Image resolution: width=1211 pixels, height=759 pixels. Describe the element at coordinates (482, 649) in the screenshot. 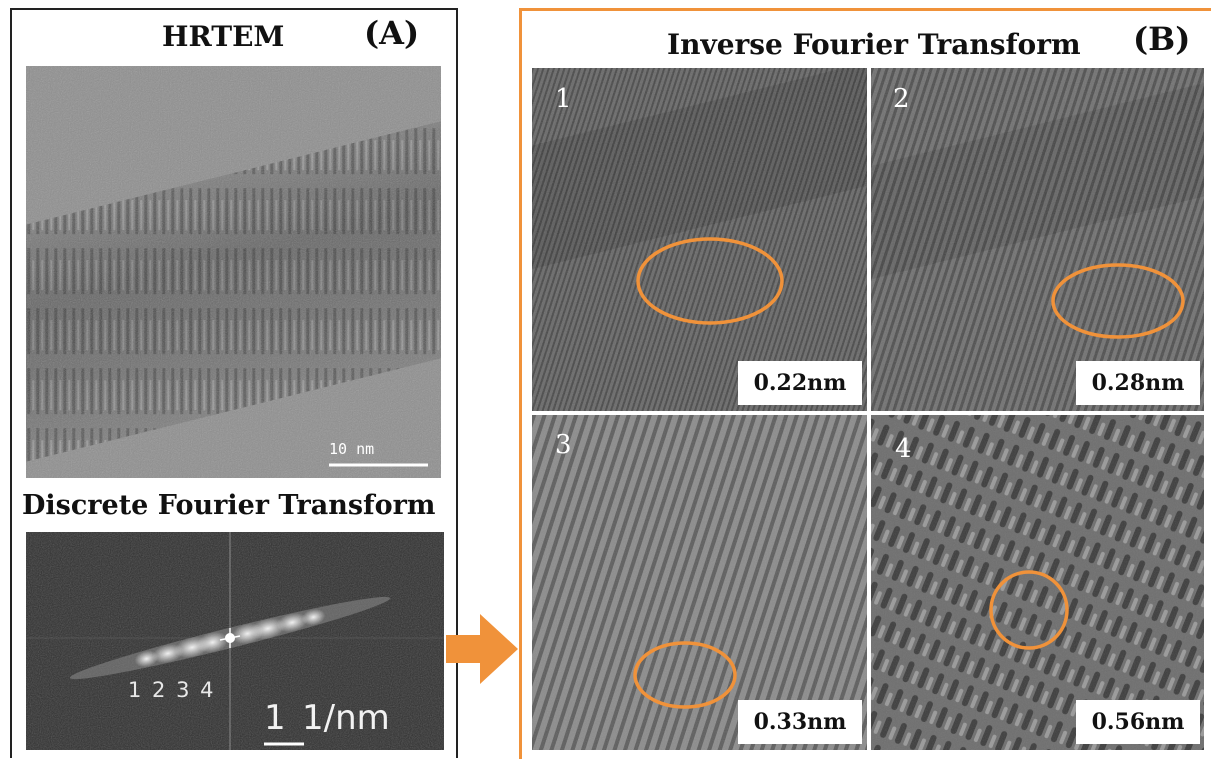

I see `arrow-right-icon` at that location.